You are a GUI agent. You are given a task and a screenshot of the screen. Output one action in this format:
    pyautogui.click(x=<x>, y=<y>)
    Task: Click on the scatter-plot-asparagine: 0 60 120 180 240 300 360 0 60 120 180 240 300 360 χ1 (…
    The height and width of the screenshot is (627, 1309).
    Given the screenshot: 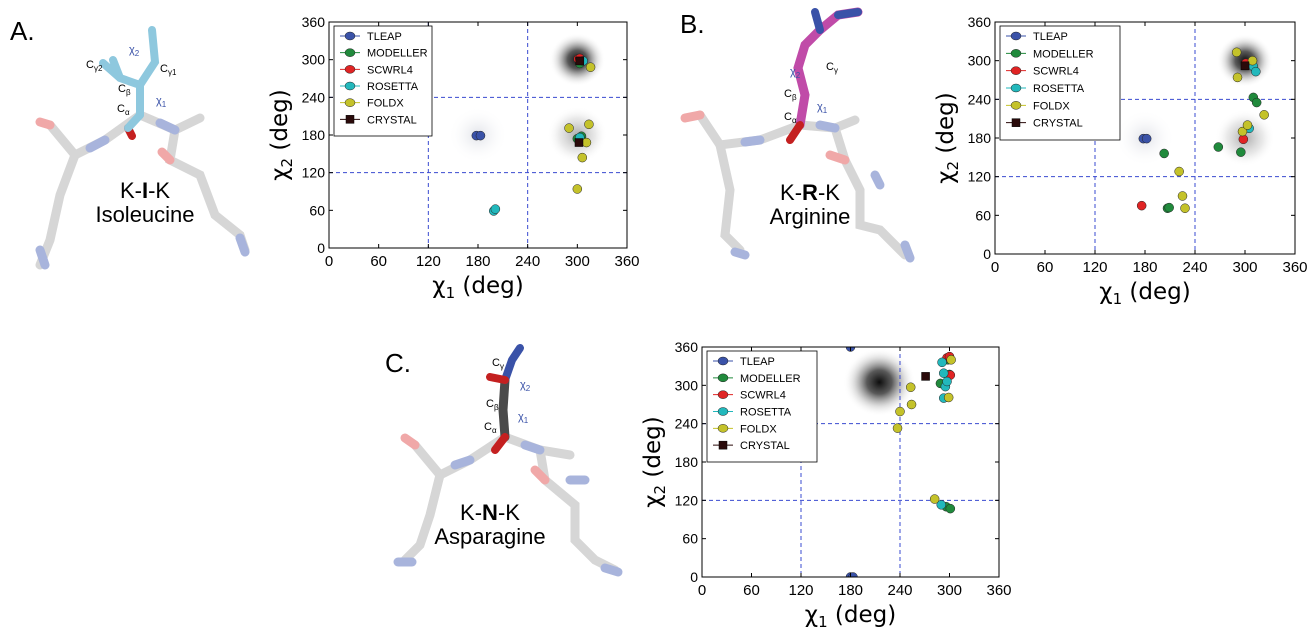 What is the action you would take?
    pyautogui.click(x=826, y=483)
    